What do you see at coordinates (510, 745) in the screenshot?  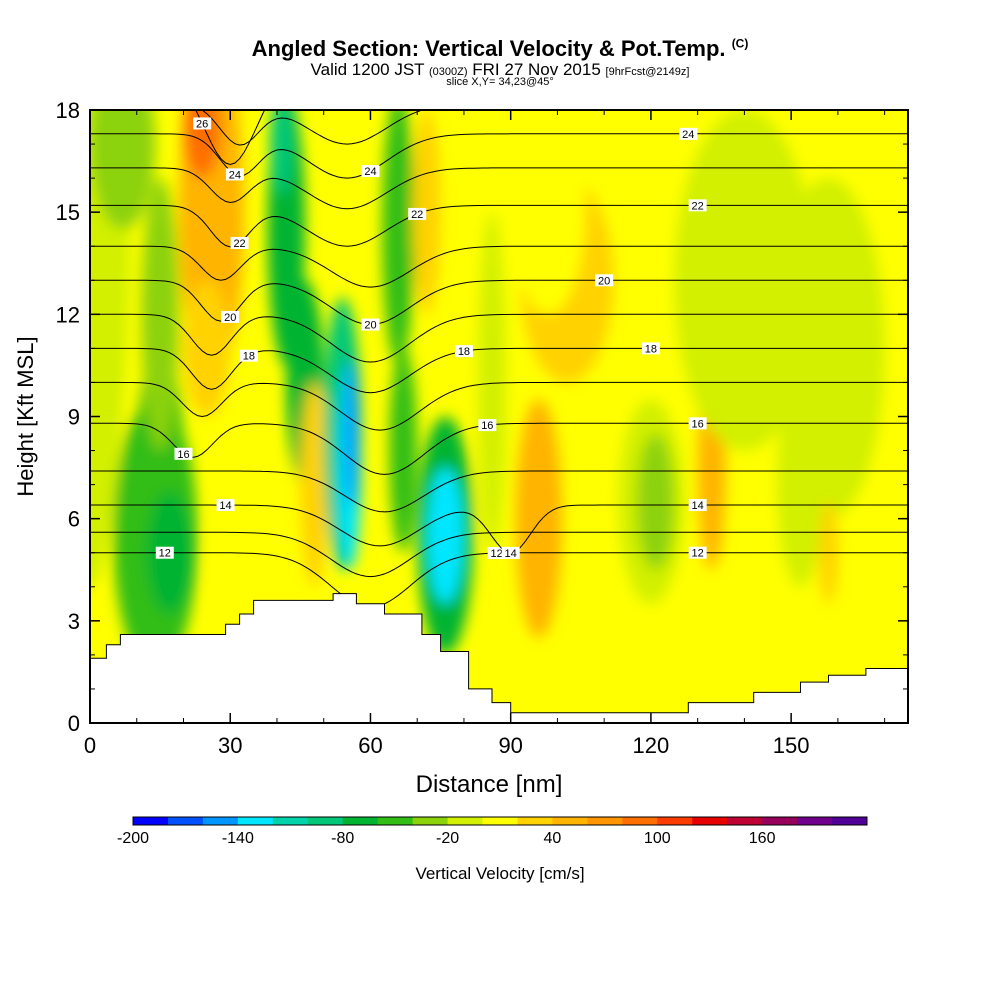 I see `x-tick-label: 90` at bounding box center [510, 745].